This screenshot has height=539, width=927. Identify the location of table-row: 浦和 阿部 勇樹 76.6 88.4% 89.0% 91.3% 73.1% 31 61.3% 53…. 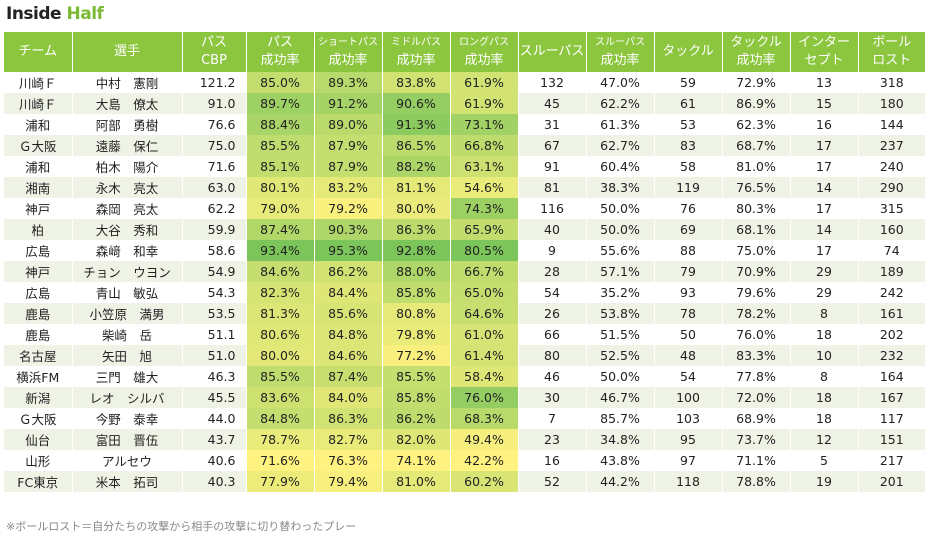
(464, 124).